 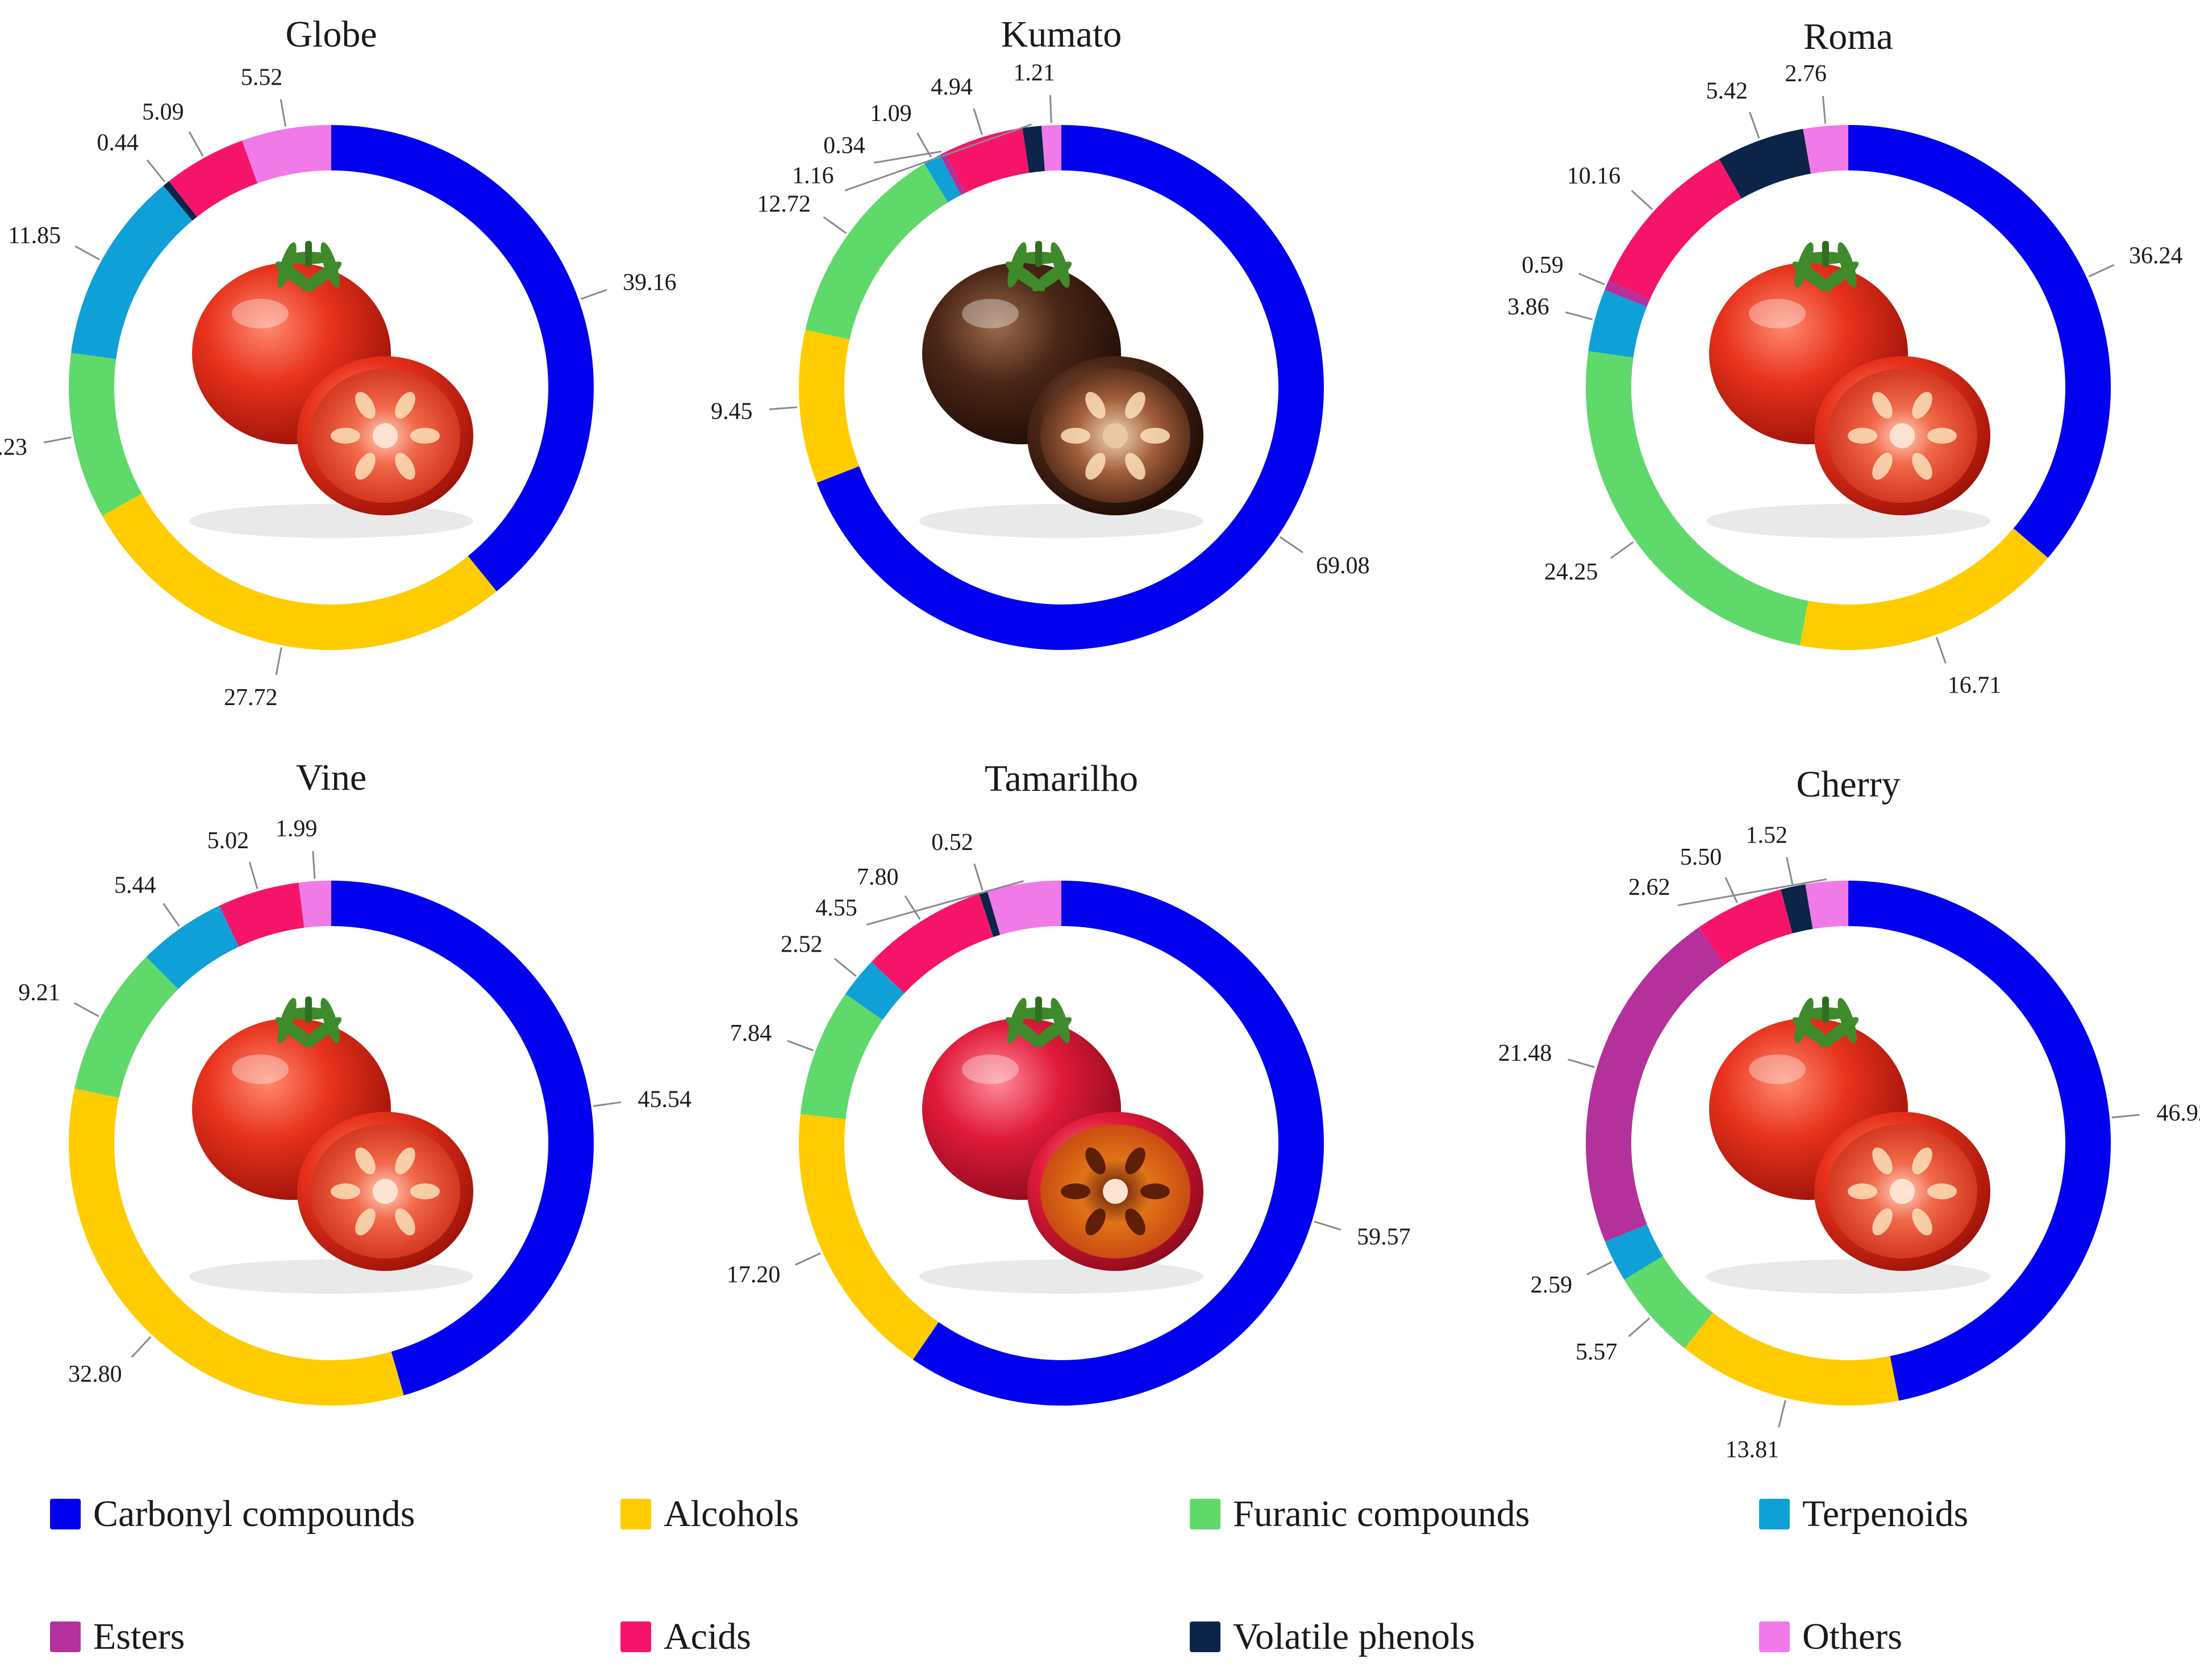 What do you see at coordinates (1525, 1053) in the screenshot?
I see `data-label-cherry-esters: 21.48` at bounding box center [1525, 1053].